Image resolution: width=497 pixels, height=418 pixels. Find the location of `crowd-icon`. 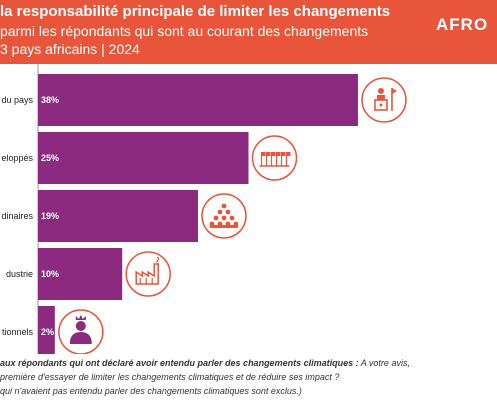

crowd-icon is located at coordinates (224, 216).